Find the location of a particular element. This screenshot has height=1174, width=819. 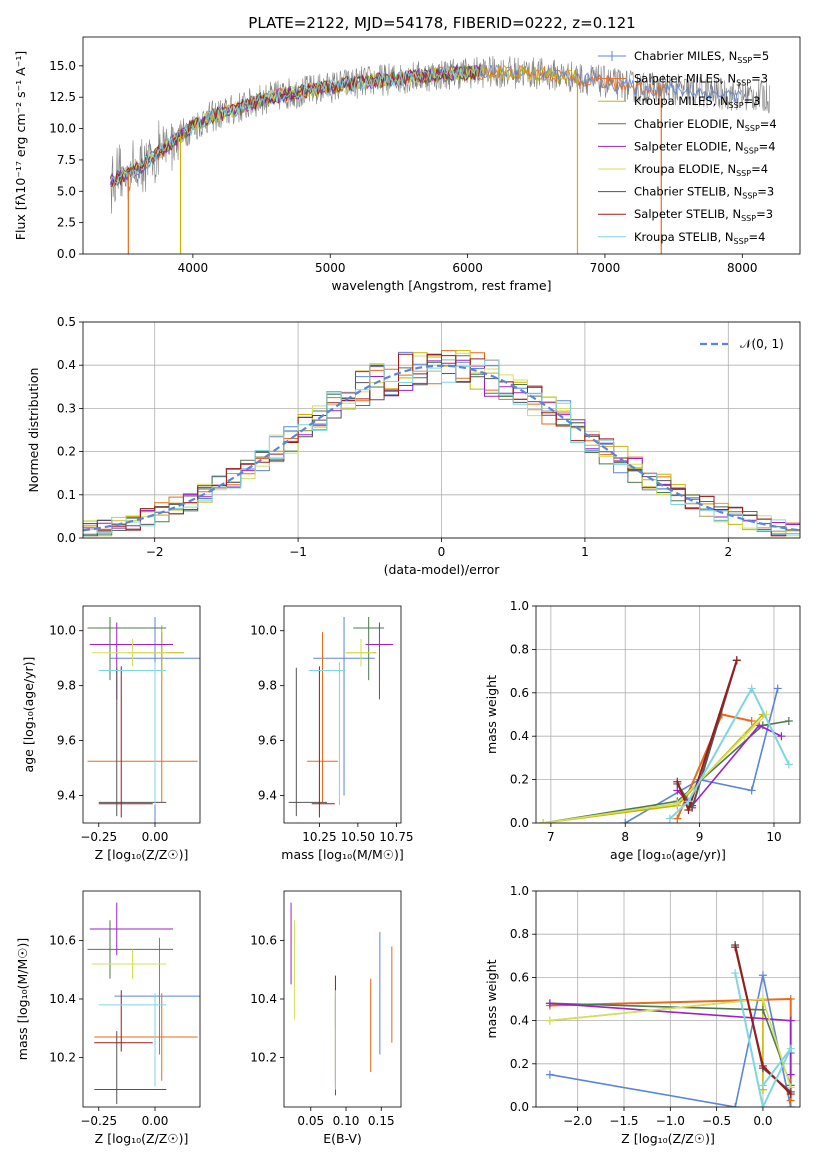

legend-label: Chabrier ELODIE, NSSP=4 is located at coordinates (705, 125).